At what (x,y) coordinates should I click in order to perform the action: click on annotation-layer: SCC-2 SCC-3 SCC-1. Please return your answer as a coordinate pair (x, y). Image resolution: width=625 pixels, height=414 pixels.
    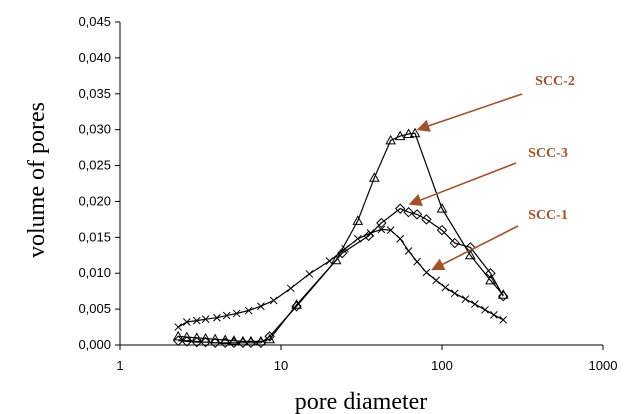
    Looking at the image, I should click on (491, 172).